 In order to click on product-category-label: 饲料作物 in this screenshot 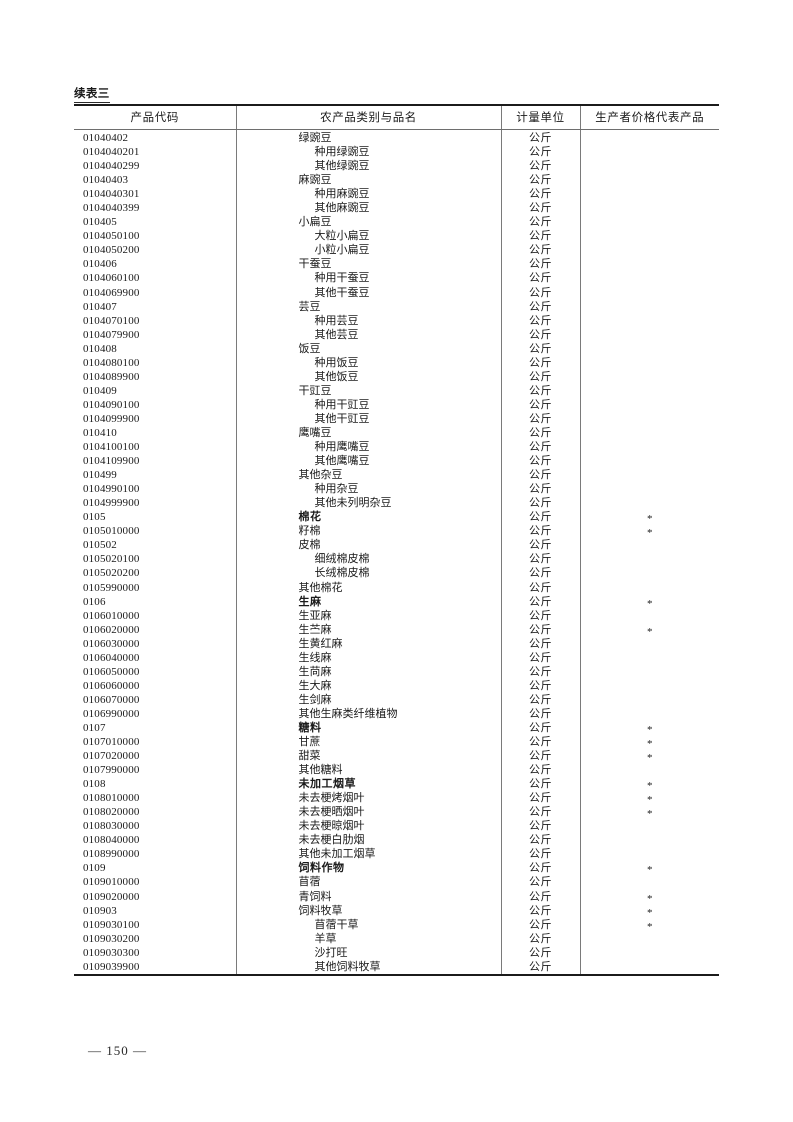, I will do `click(321, 868)`.